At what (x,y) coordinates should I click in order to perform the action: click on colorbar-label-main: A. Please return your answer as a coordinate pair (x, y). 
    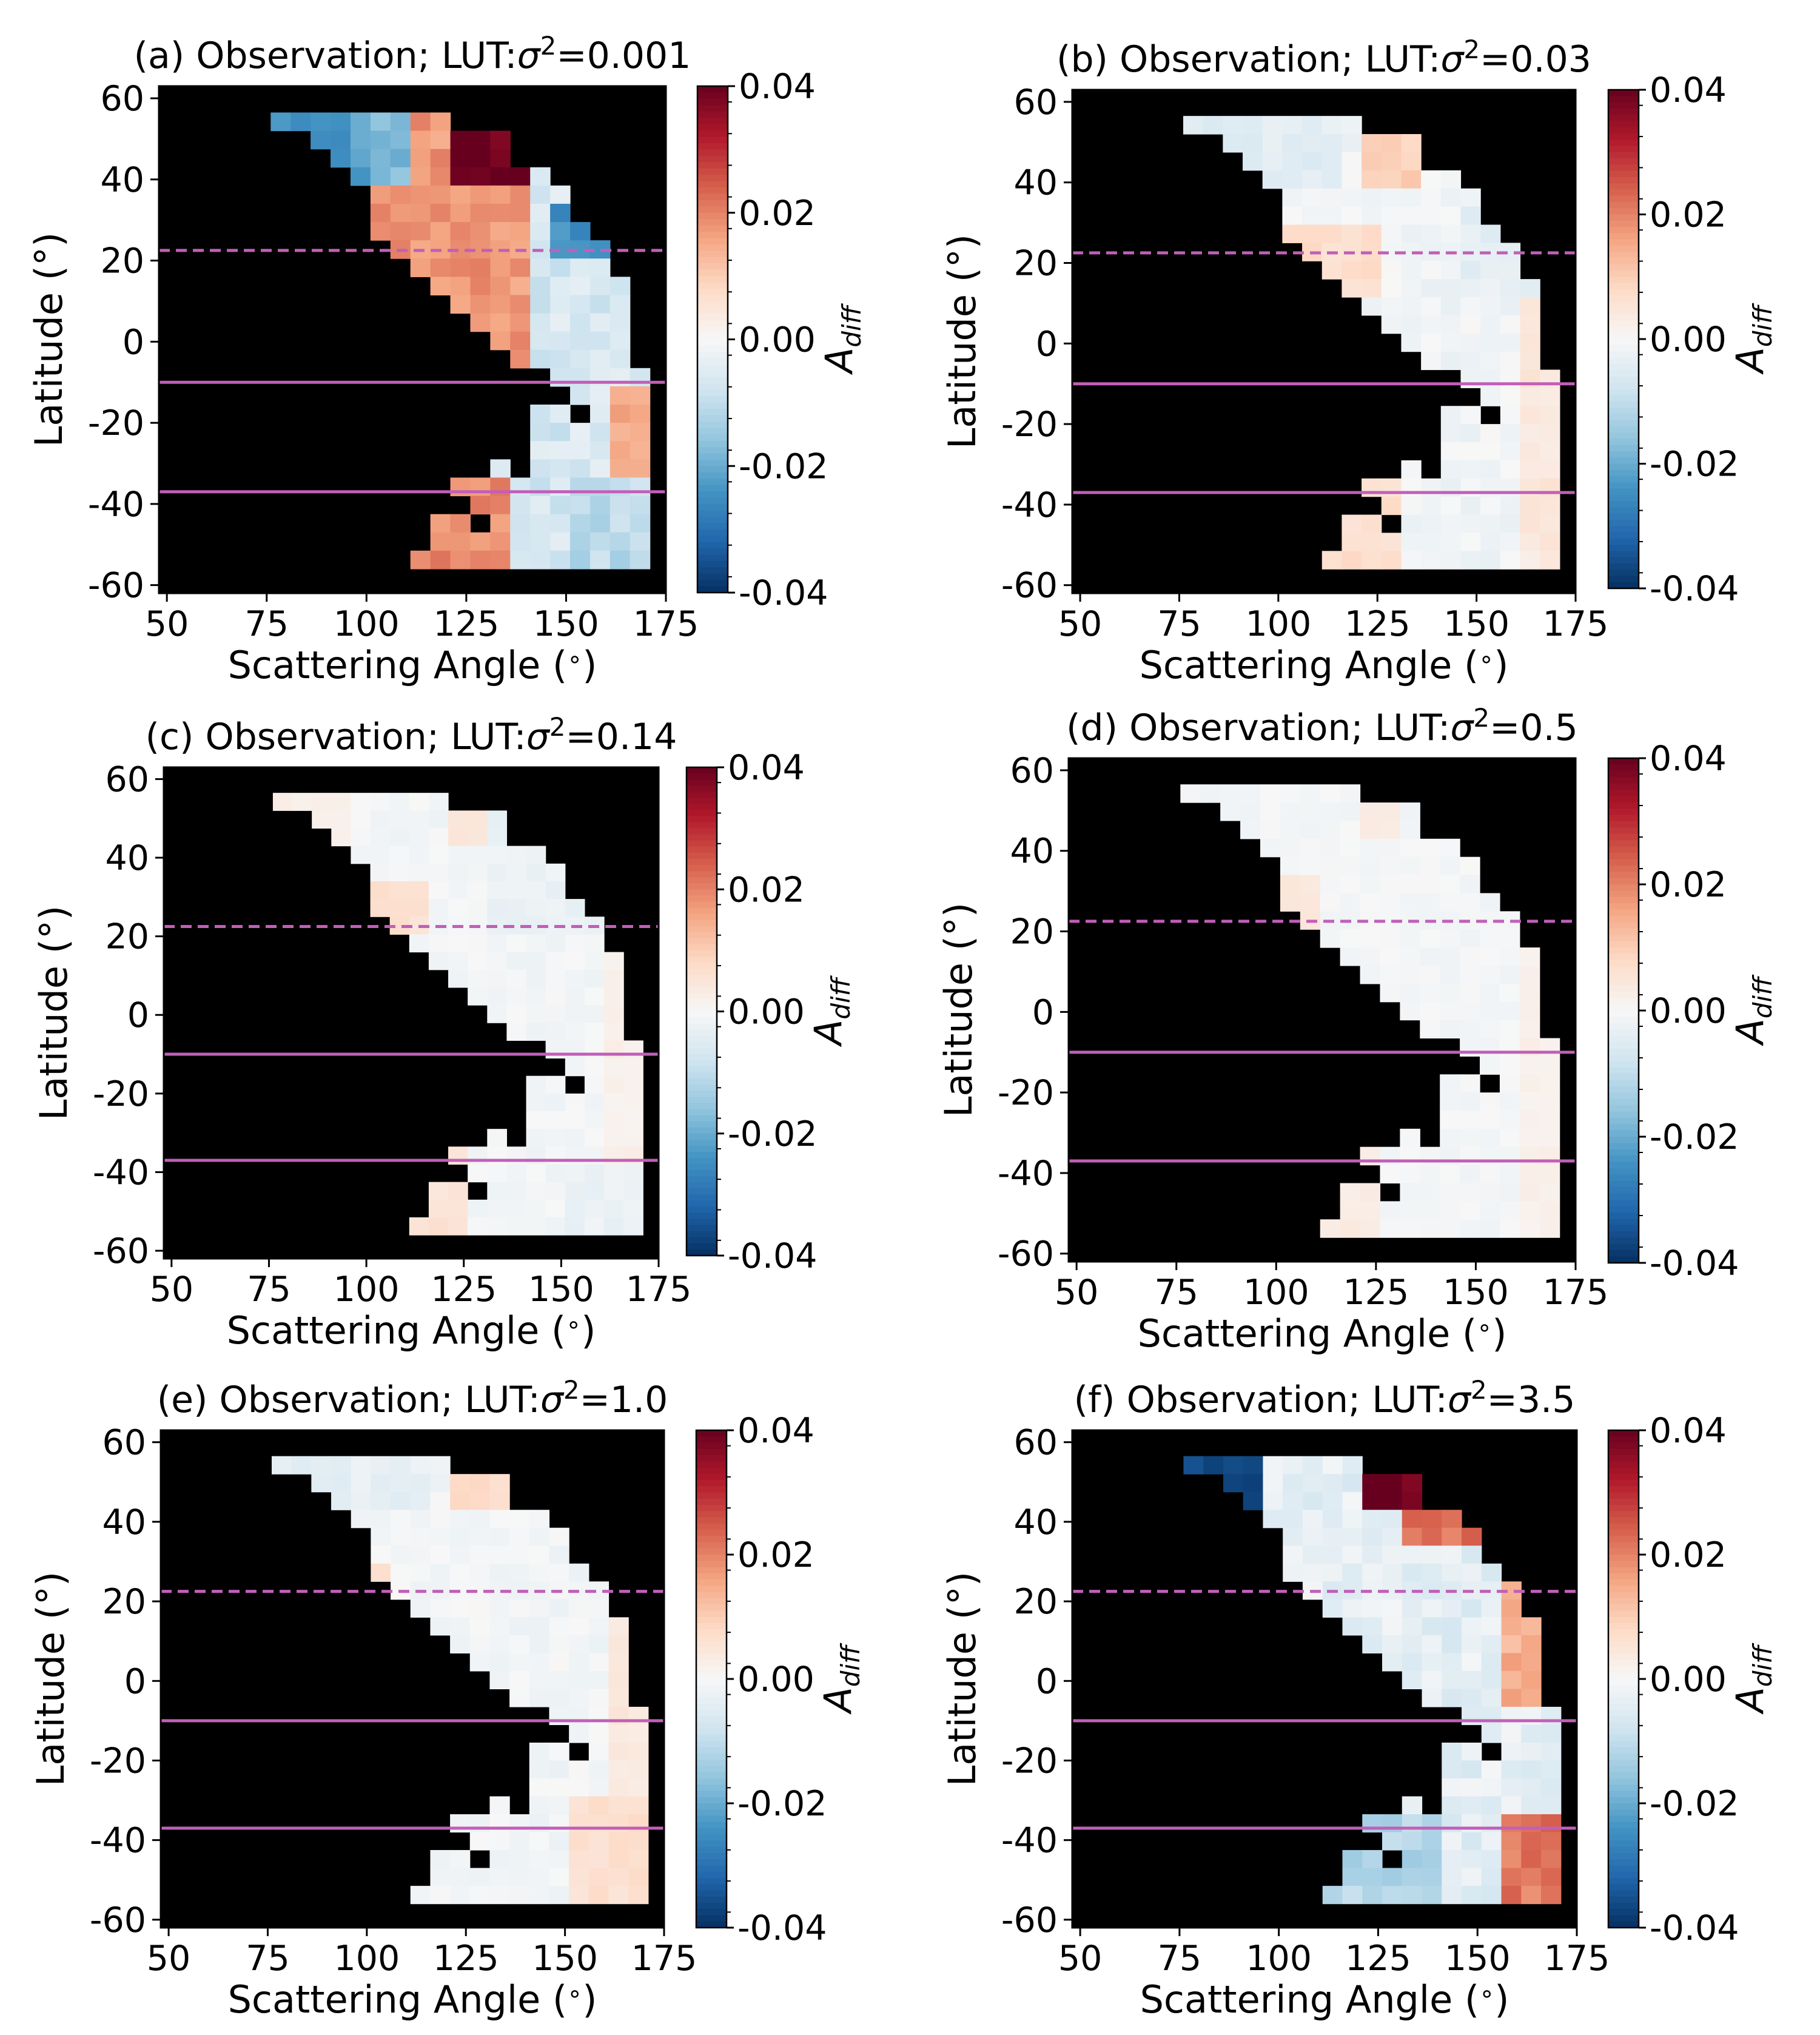
    Looking at the image, I should click on (839, 361).